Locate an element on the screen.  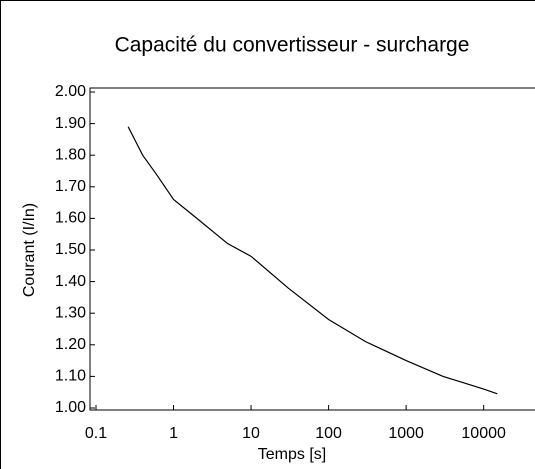
y-tick-label: 2.00 is located at coordinates (70, 91).